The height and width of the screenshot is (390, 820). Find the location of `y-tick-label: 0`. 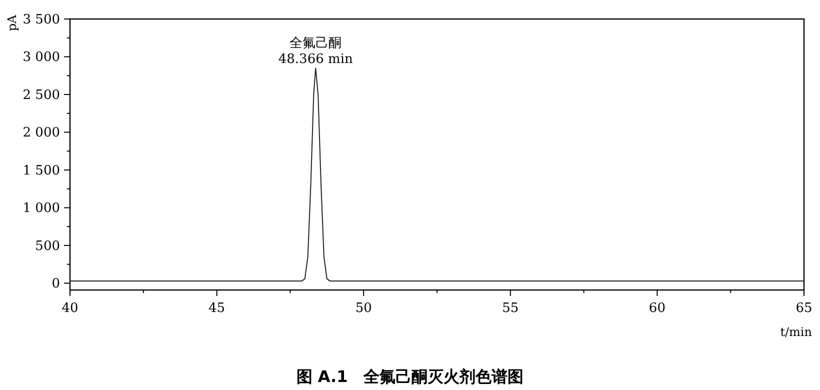

y-tick-label: 0 is located at coordinates (56, 284).